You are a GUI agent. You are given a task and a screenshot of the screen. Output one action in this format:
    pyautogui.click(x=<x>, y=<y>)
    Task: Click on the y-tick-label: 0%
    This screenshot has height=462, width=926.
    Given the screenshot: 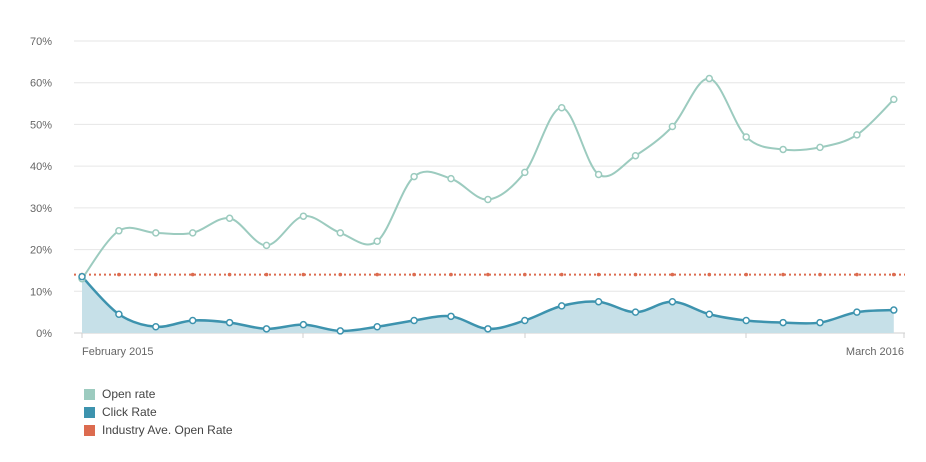 What is the action you would take?
    pyautogui.click(x=44, y=334)
    